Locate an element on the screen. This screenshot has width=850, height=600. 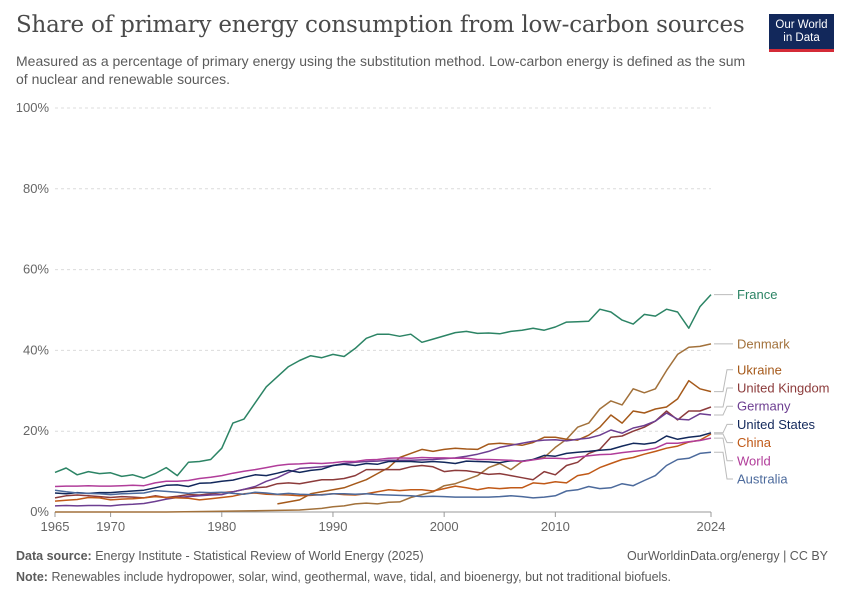
series-label: World is located at coordinates (754, 460).